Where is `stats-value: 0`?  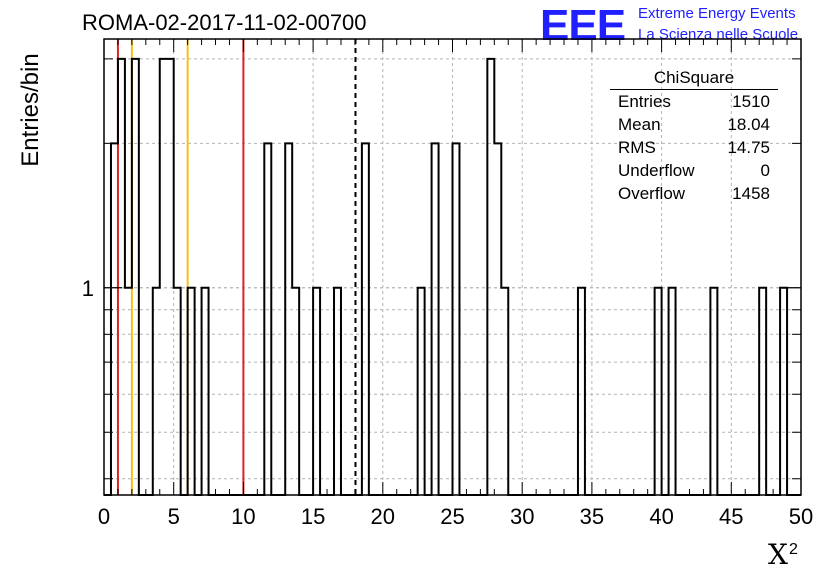
stats-value: 0 is located at coordinates (765, 170).